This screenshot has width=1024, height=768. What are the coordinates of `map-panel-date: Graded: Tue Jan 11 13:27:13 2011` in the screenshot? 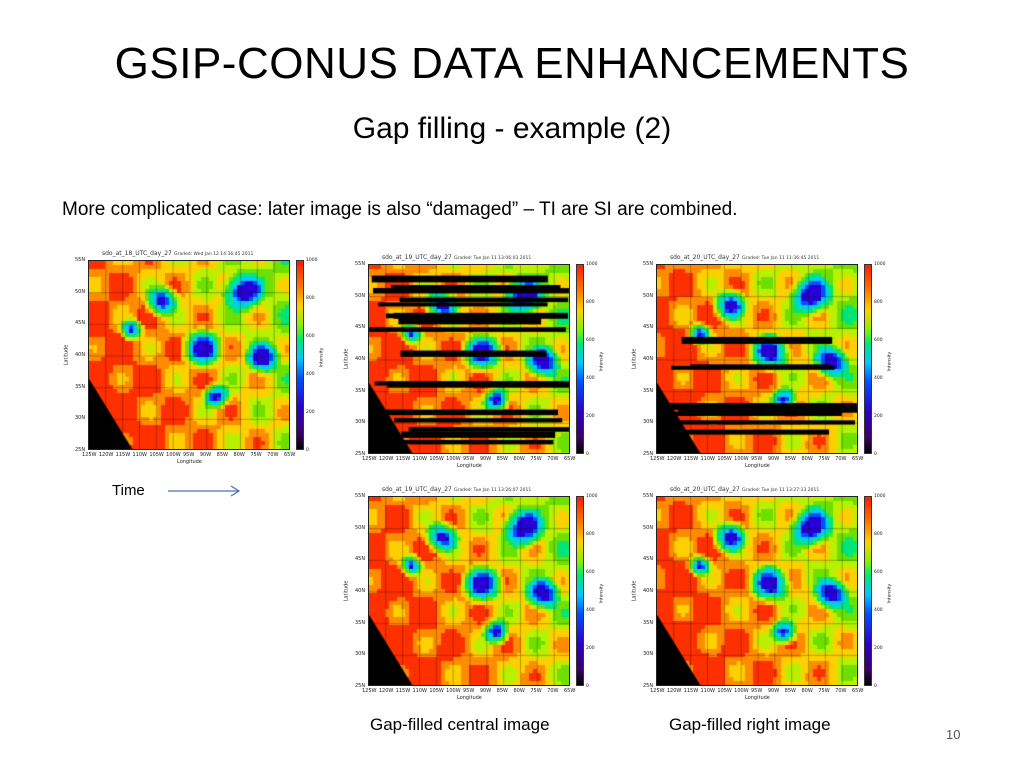 It's located at (781, 490).